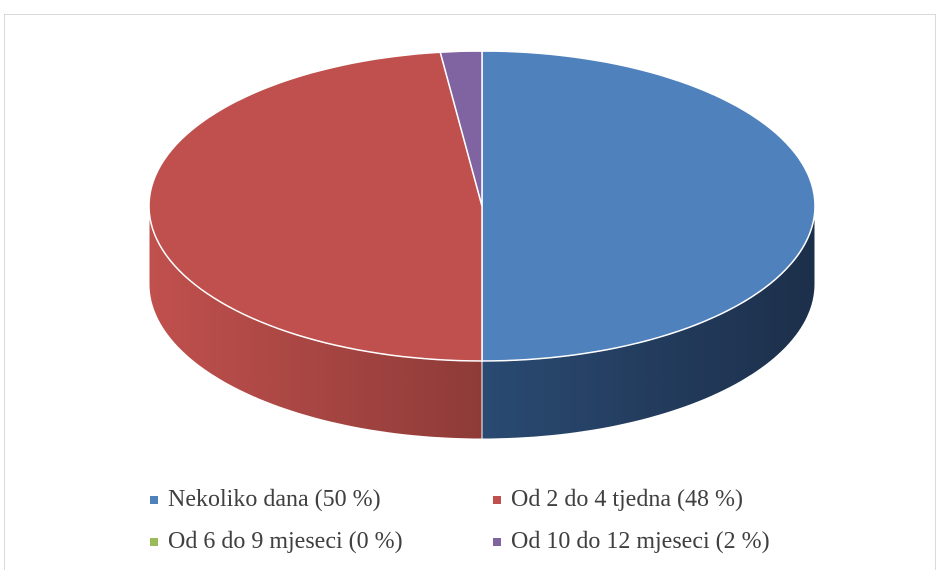  I want to click on legend-item-od-6-do-9-mjeseci: Od 6 do 9 mjeseci (0 %), so click(276, 541).